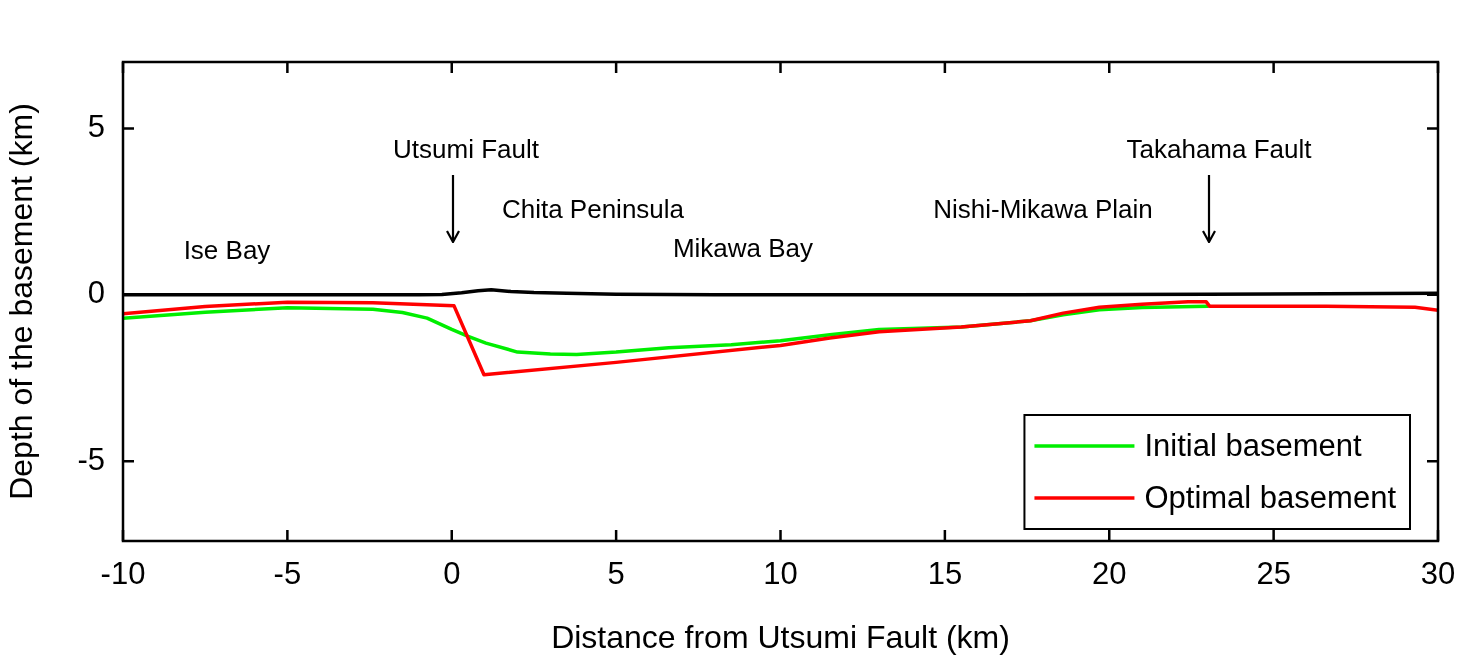  I want to click on x-tick-label: 0, so click(452, 574).